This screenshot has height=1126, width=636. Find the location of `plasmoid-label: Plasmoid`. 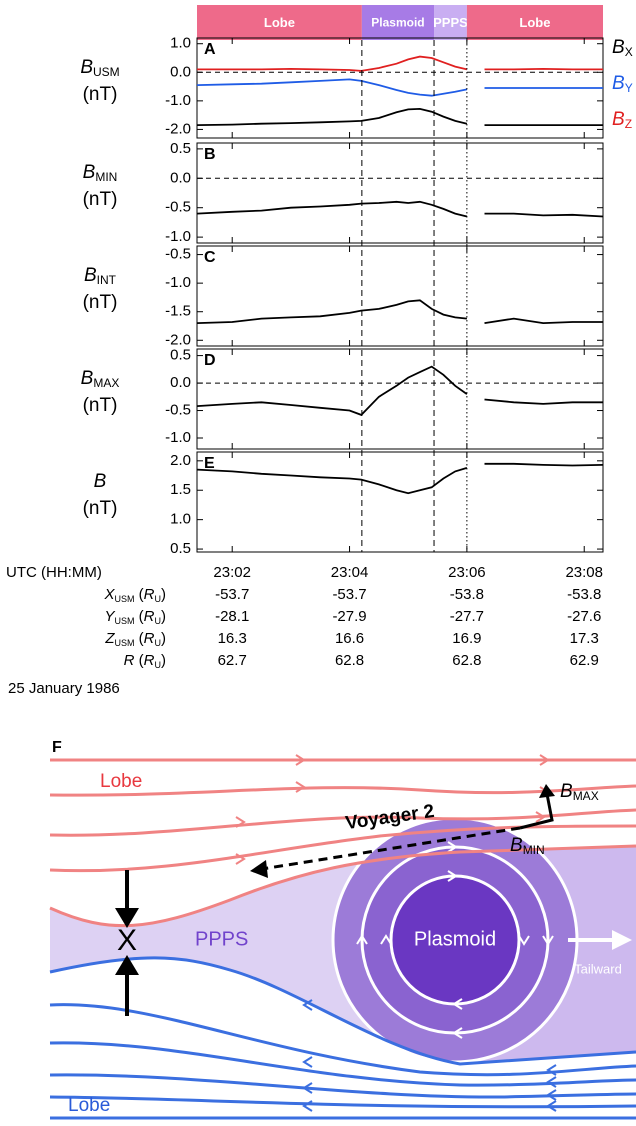

plasmoid-label: Plasmoid is located at coordinates (455, 939).